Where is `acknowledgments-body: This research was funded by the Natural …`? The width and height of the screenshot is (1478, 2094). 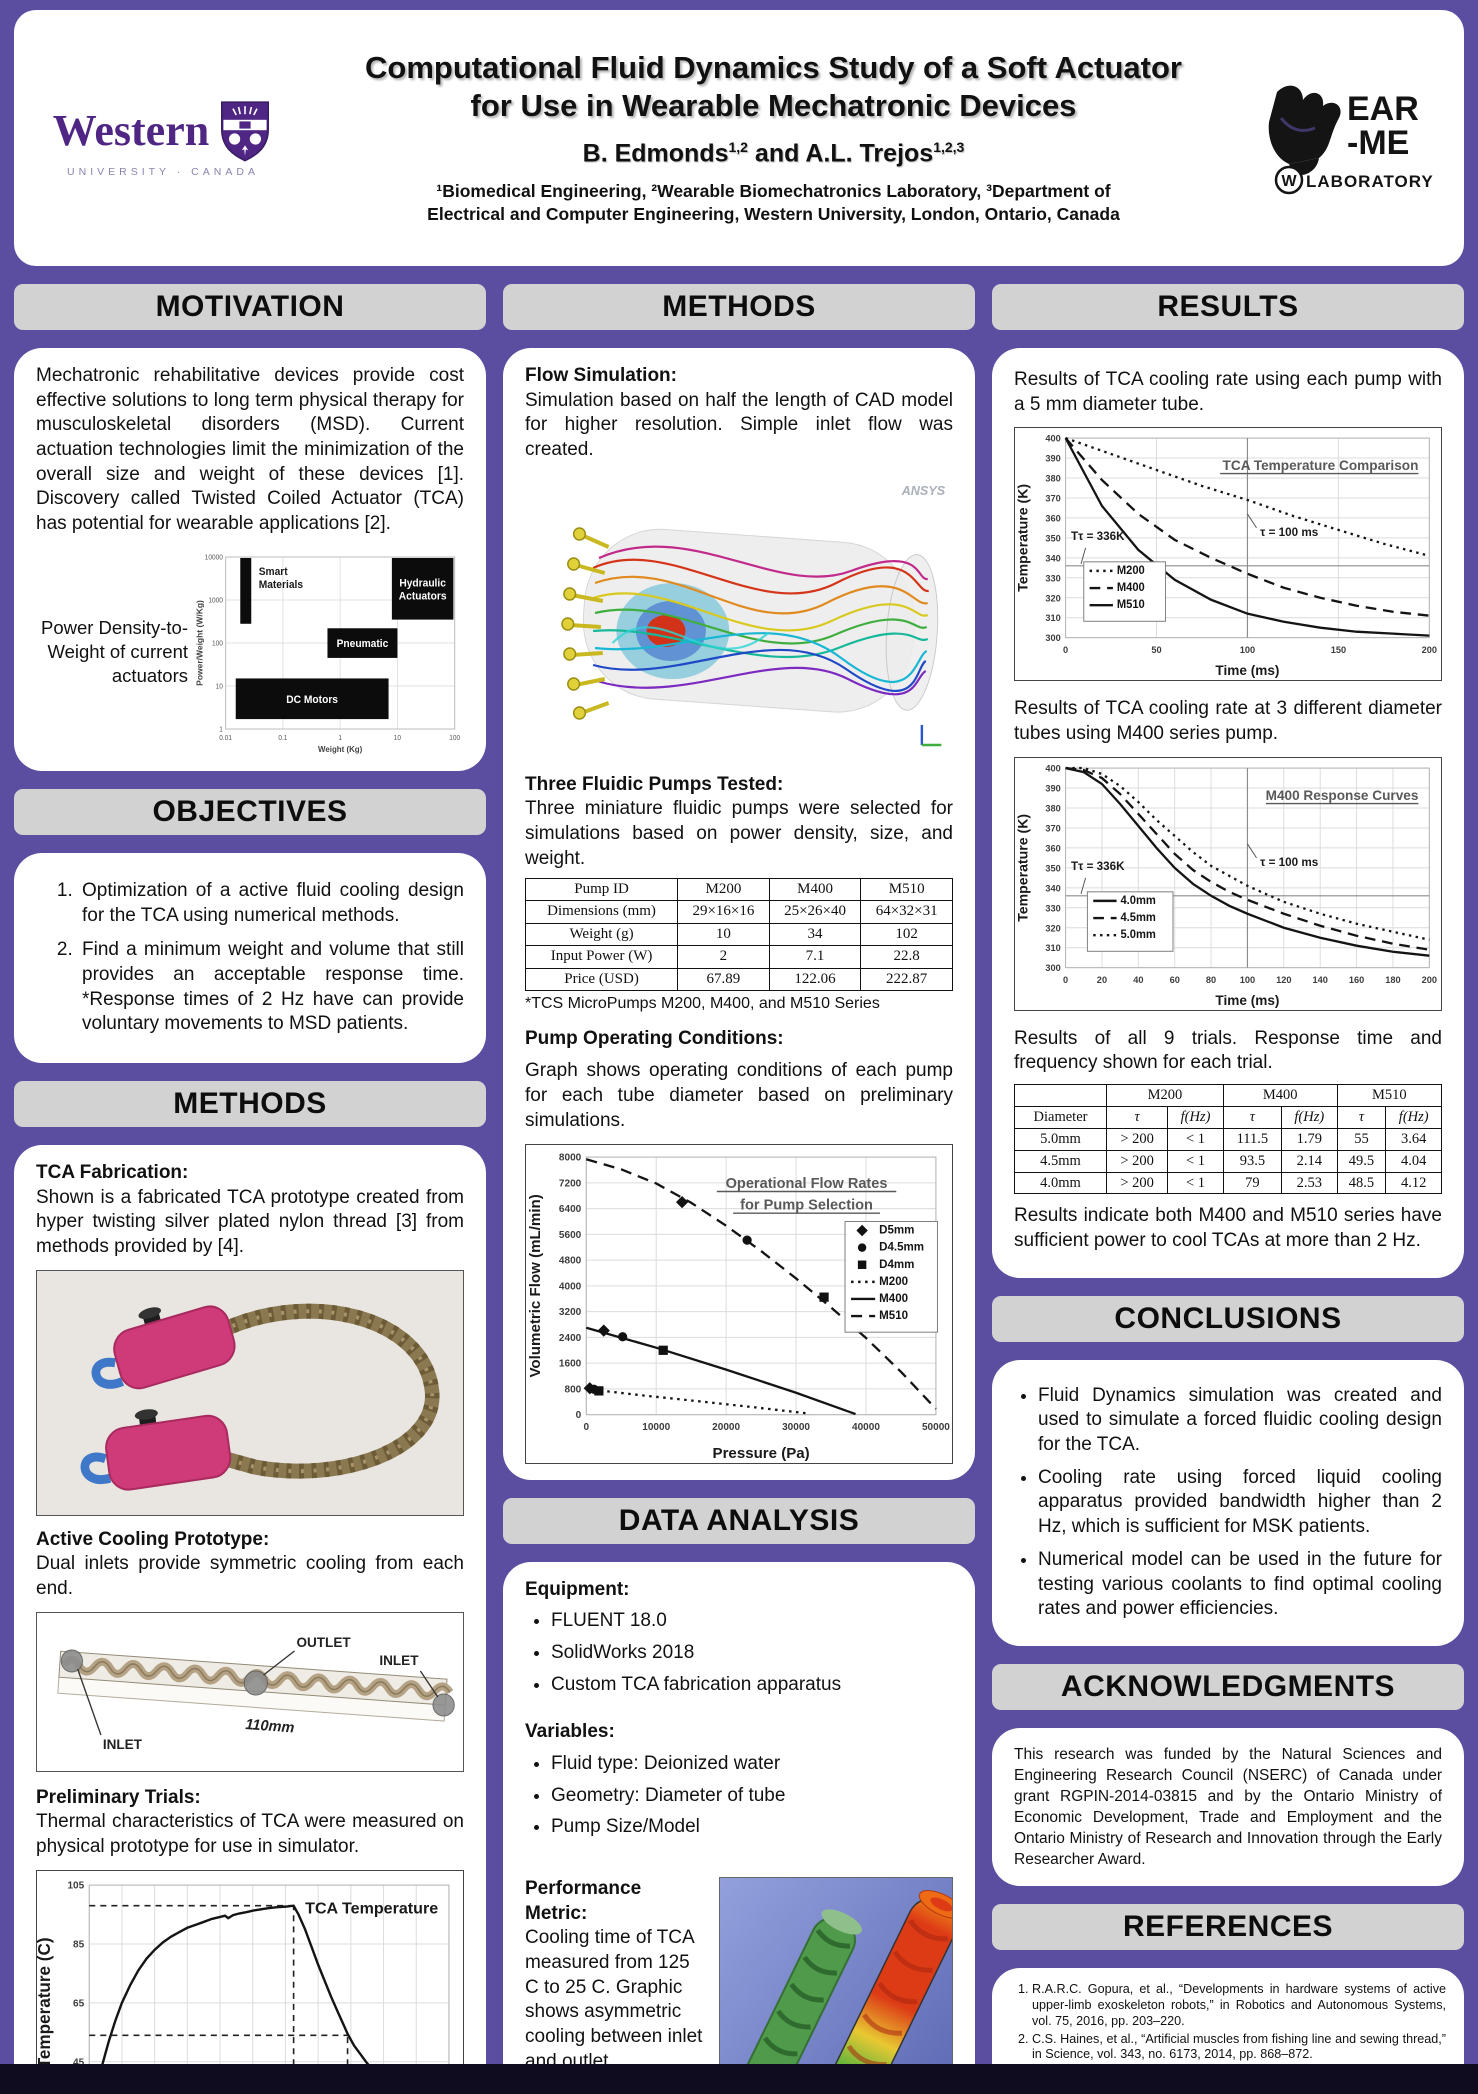
acknowledgments-body: This research was funded by the Natural … is located at coordinates (1228, 1807).